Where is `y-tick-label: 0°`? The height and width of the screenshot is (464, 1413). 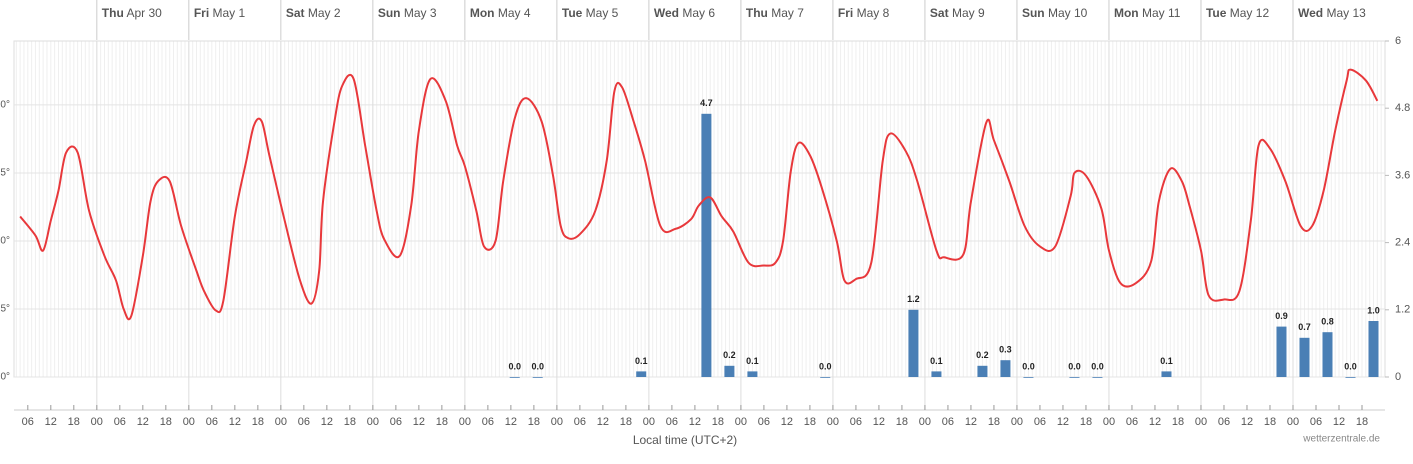 y-tick-label: 0° is located at coordinates (5, 377).